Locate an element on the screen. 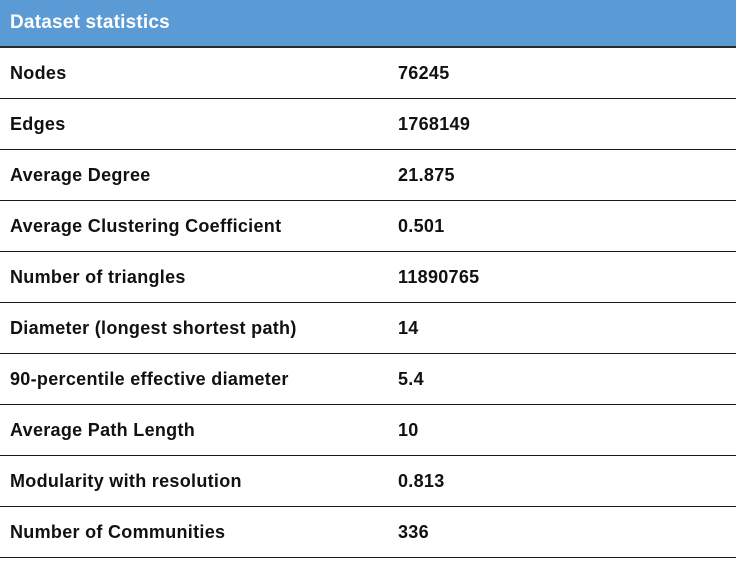 The width and height of the screenshot is (740, 562). row-value: 14 is located at coordinates (408, 327).